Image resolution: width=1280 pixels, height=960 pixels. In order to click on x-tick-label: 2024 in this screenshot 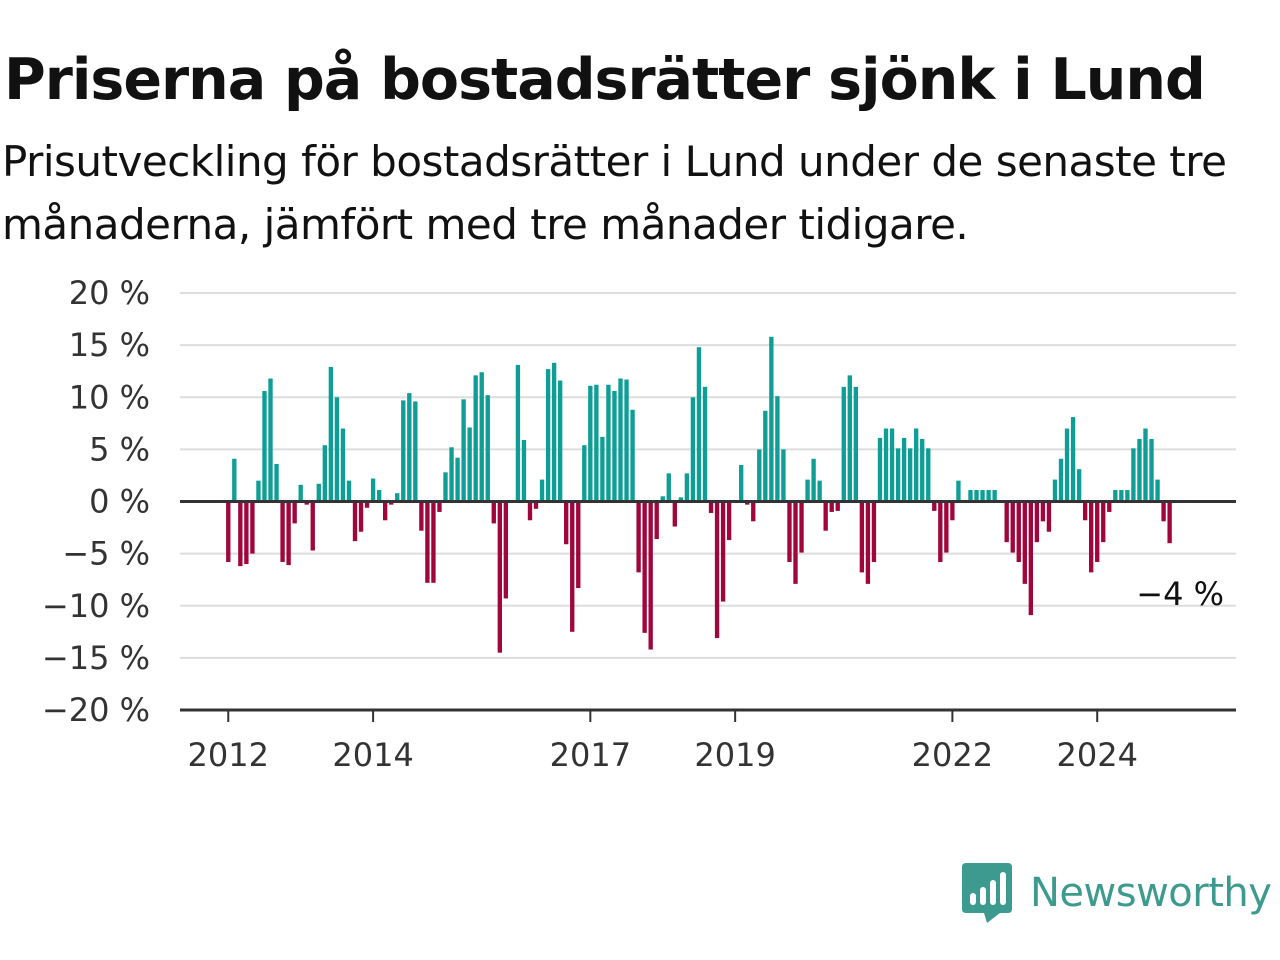, I will do `click(1096, 755)`.